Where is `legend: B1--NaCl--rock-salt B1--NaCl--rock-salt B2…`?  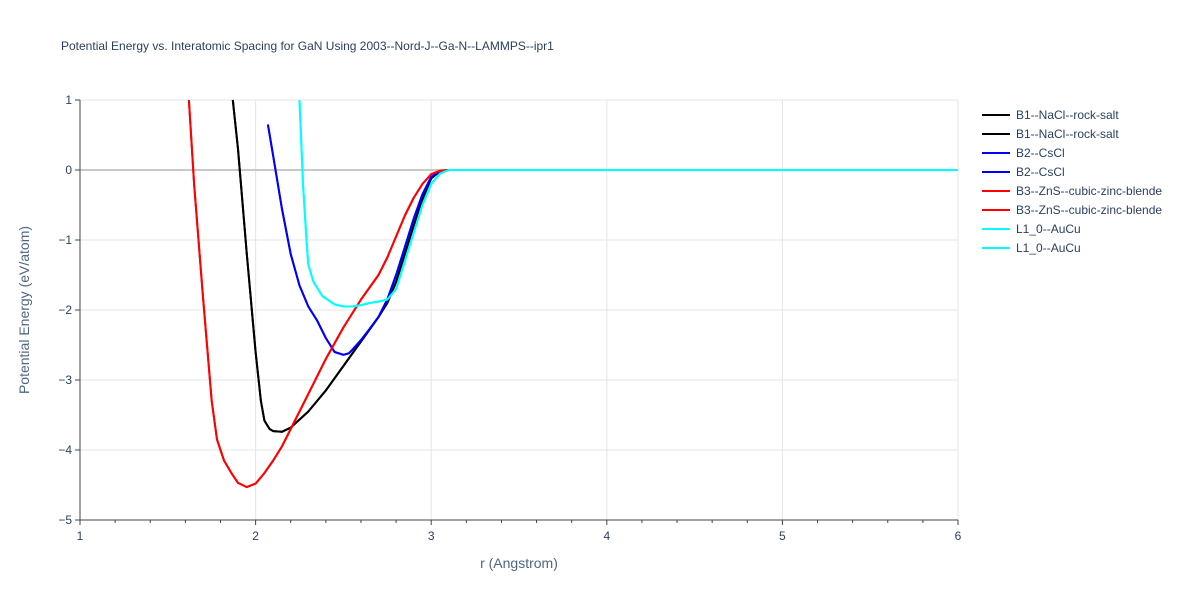
legend: B1--NaCl--rock-salt B1--NaCl--rock-salt B2… is located at coordinates (1072, 181).